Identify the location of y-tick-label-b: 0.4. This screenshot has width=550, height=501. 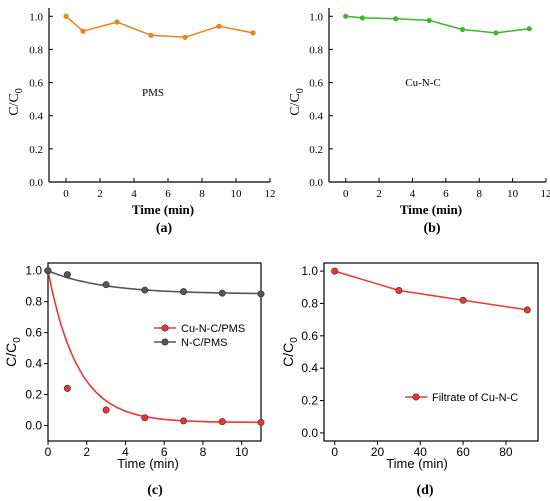
(316, 117).